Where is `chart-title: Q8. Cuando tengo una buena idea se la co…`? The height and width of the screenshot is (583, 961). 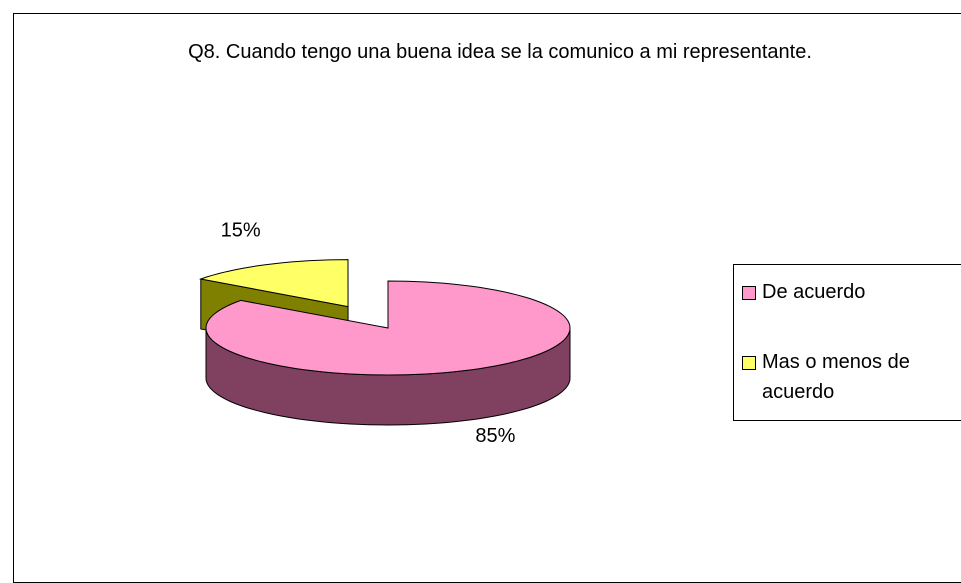
chart-title: Q8. Cuando tengo una buena idea se la co… is located at coordinates (500, 52).